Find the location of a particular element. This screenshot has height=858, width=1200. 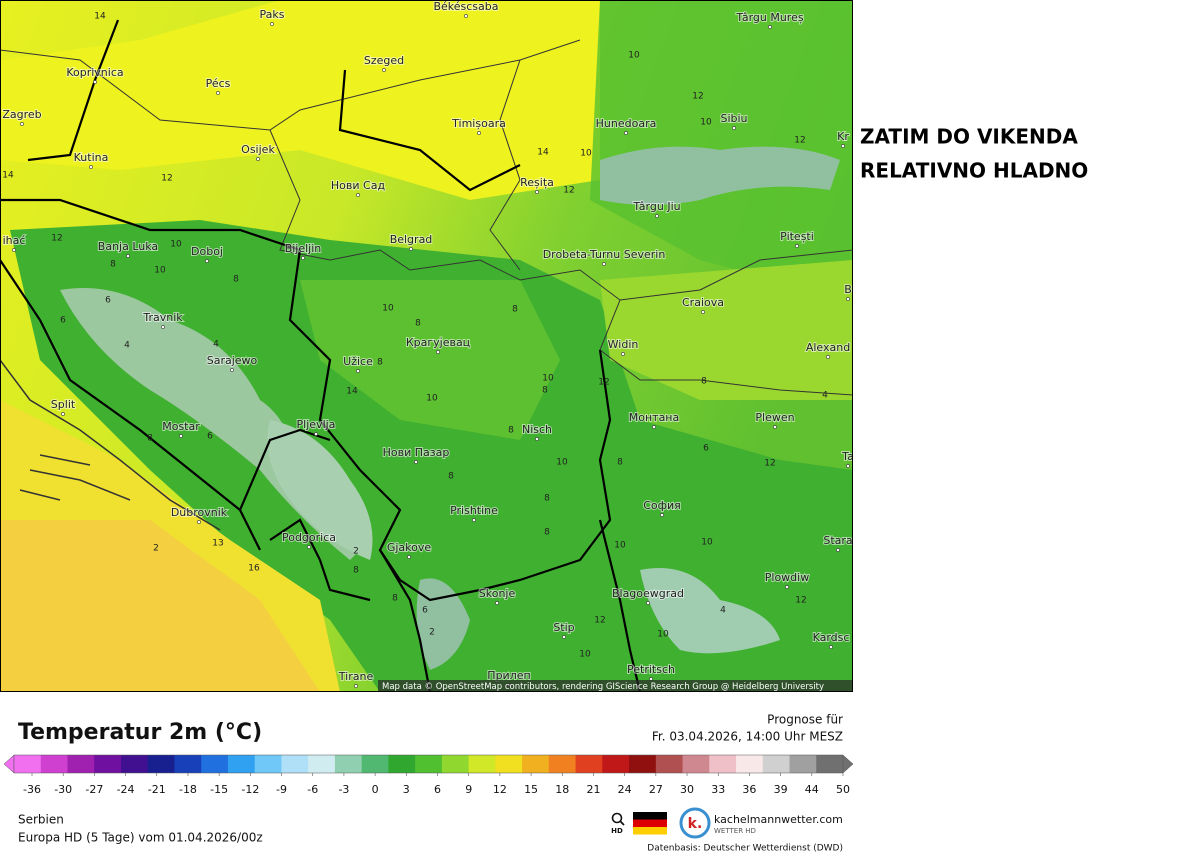

city-label: Mostar is located at coordinates (181, 426).